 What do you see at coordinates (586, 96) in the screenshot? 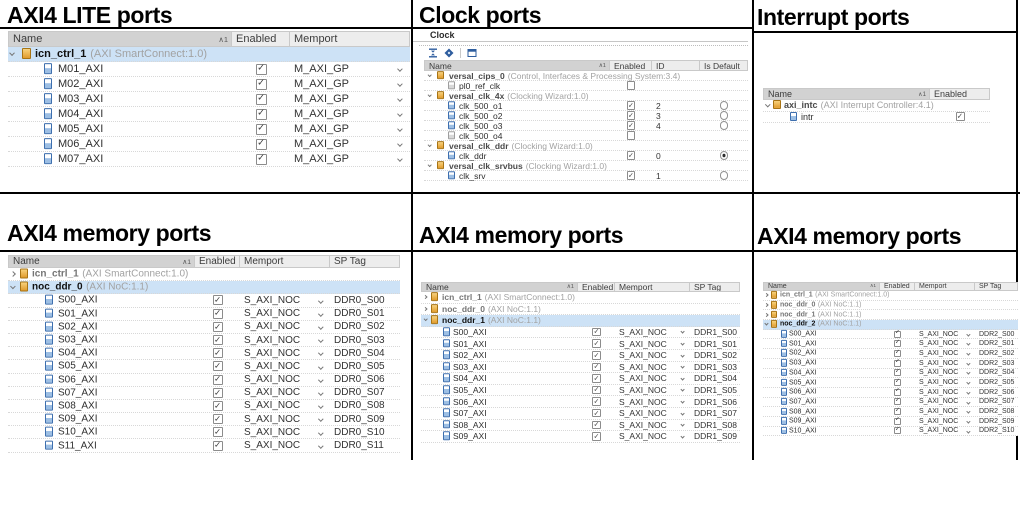
I see `tree-group-row: versal_clk_4x (Clocking Wizard:1.0)` at bounding box center [586, 96].